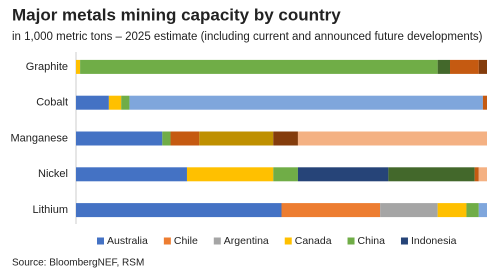 The image size is (500, 275). I want to click on legend-label: Argentina, so click(246, 241).